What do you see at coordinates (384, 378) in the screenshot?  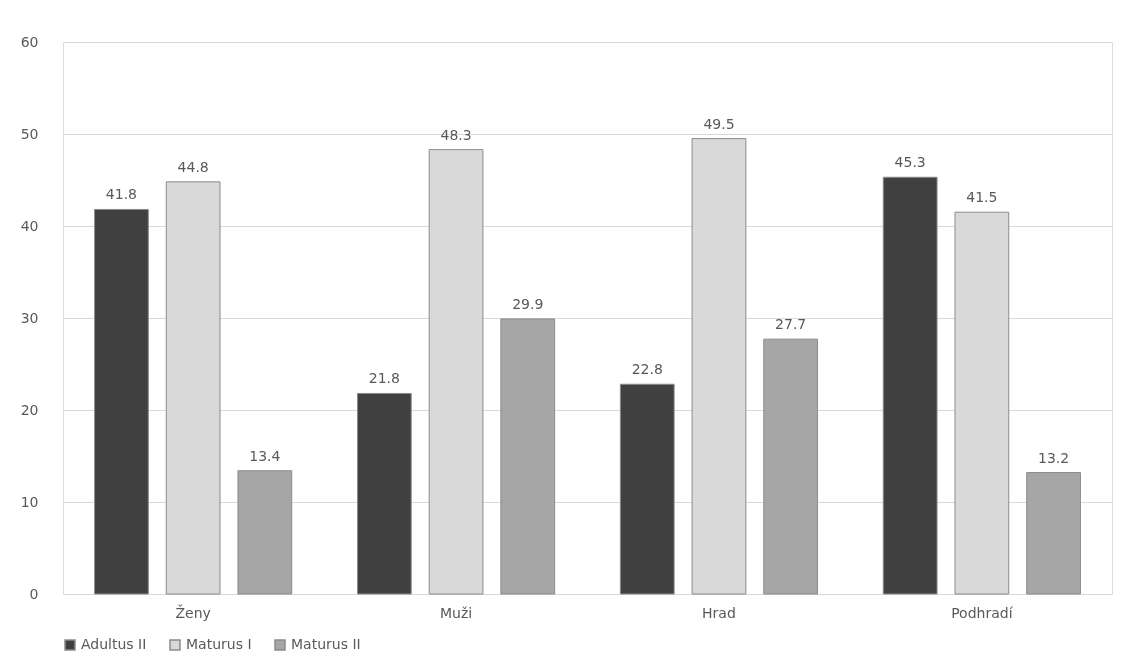 I see `data-label: 21.8` at bounding box center [384, 378].